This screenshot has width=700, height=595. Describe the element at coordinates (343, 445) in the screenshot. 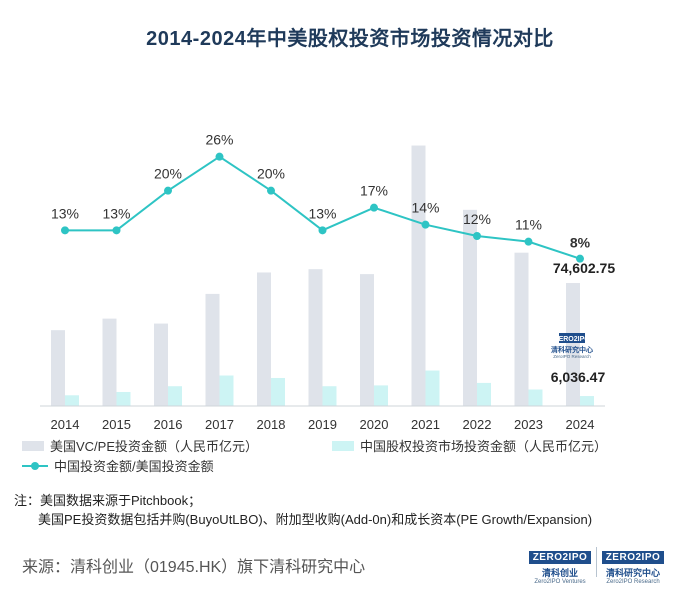

I see `legend-cn-swatch` at that location.